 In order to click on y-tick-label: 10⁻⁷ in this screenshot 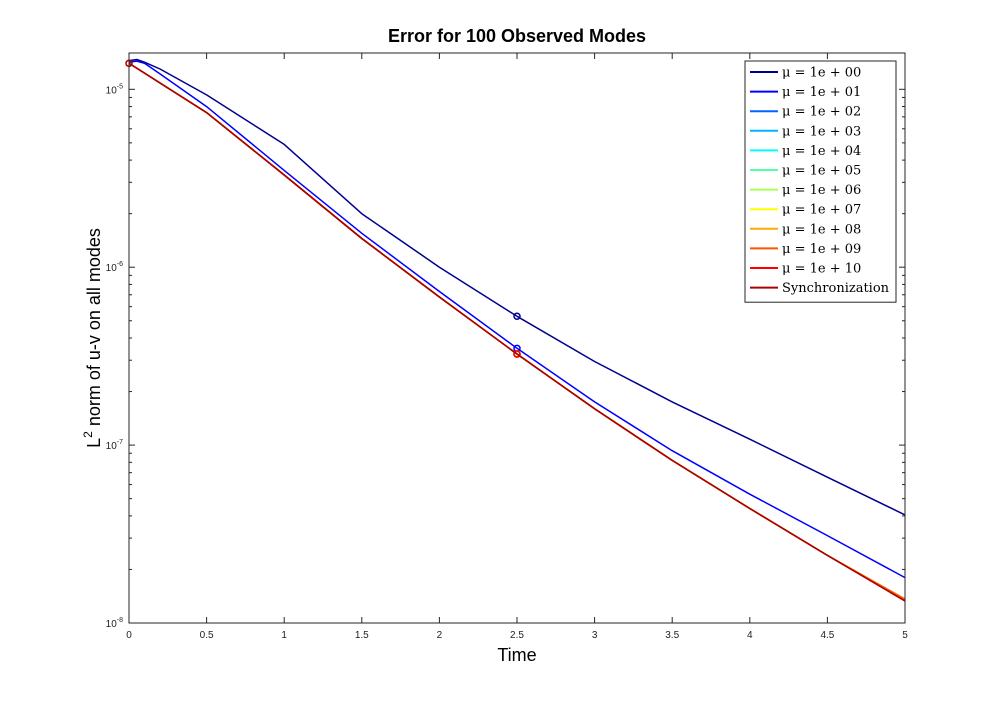, I will do `click(114, 445)`.